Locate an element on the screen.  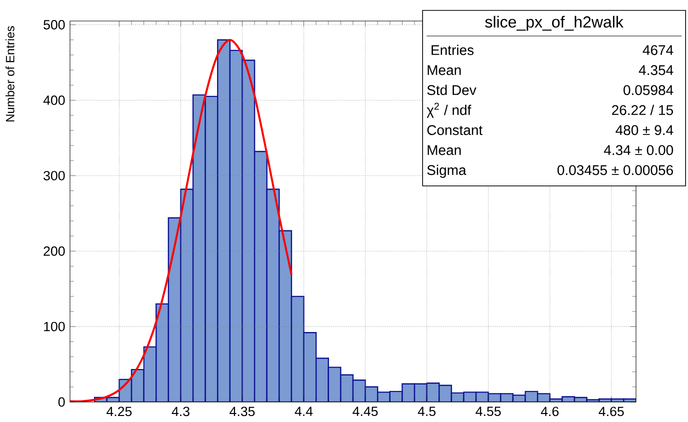
y-tick-label: 500 is located at coordinates (54, 25).